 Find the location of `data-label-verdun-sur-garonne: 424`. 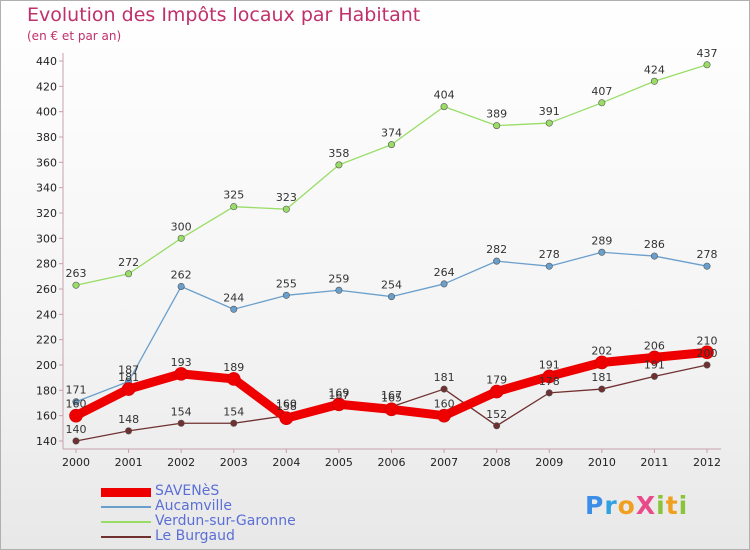

data-label-verdun-sur-garonne: 424 is located at coordinates (654, 69).